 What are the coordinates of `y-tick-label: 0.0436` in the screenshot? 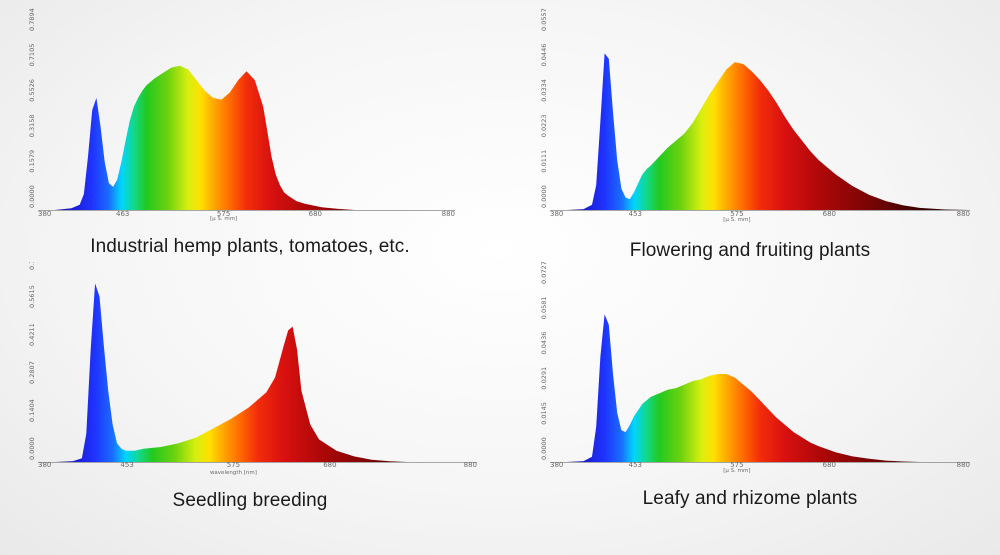 It's located at (544, 343).